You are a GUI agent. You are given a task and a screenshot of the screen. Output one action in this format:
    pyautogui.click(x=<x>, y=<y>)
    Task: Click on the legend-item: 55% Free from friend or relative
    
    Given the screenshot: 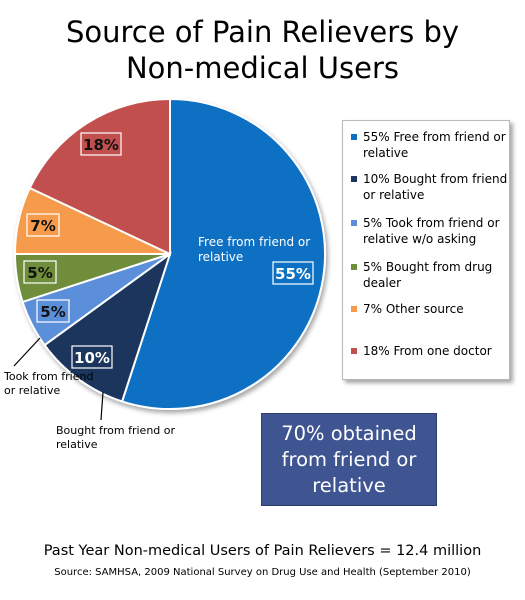 What is the action you would take?
    pyautogui.click(x=431, y=145)
    